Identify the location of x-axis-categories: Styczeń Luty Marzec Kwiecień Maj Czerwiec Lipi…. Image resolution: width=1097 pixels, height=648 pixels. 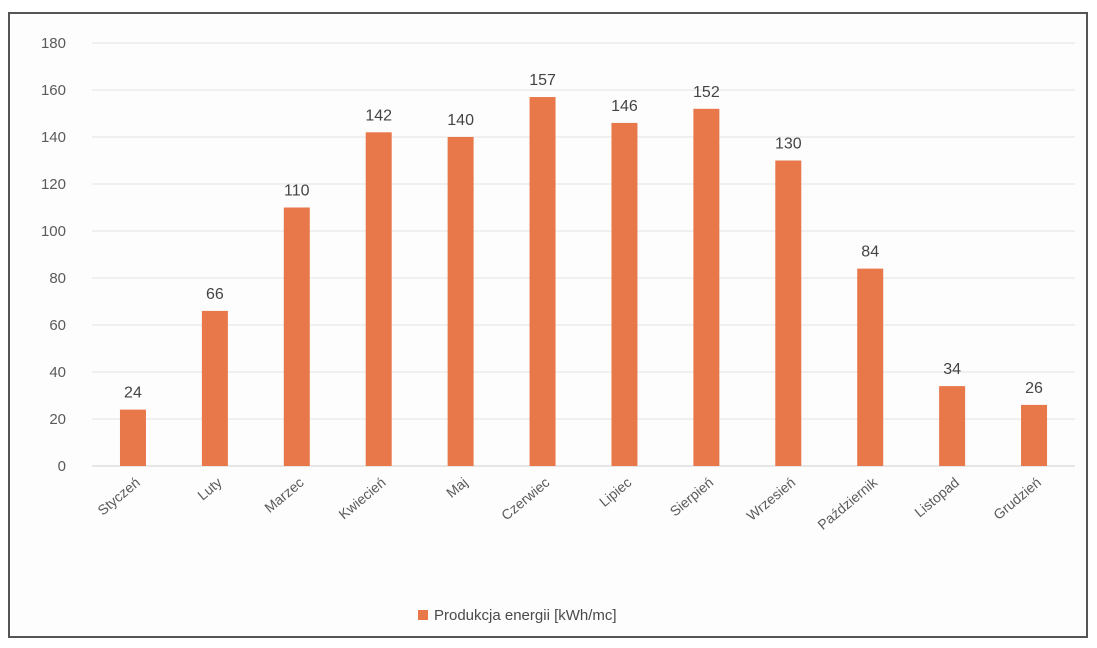
(569, 502).